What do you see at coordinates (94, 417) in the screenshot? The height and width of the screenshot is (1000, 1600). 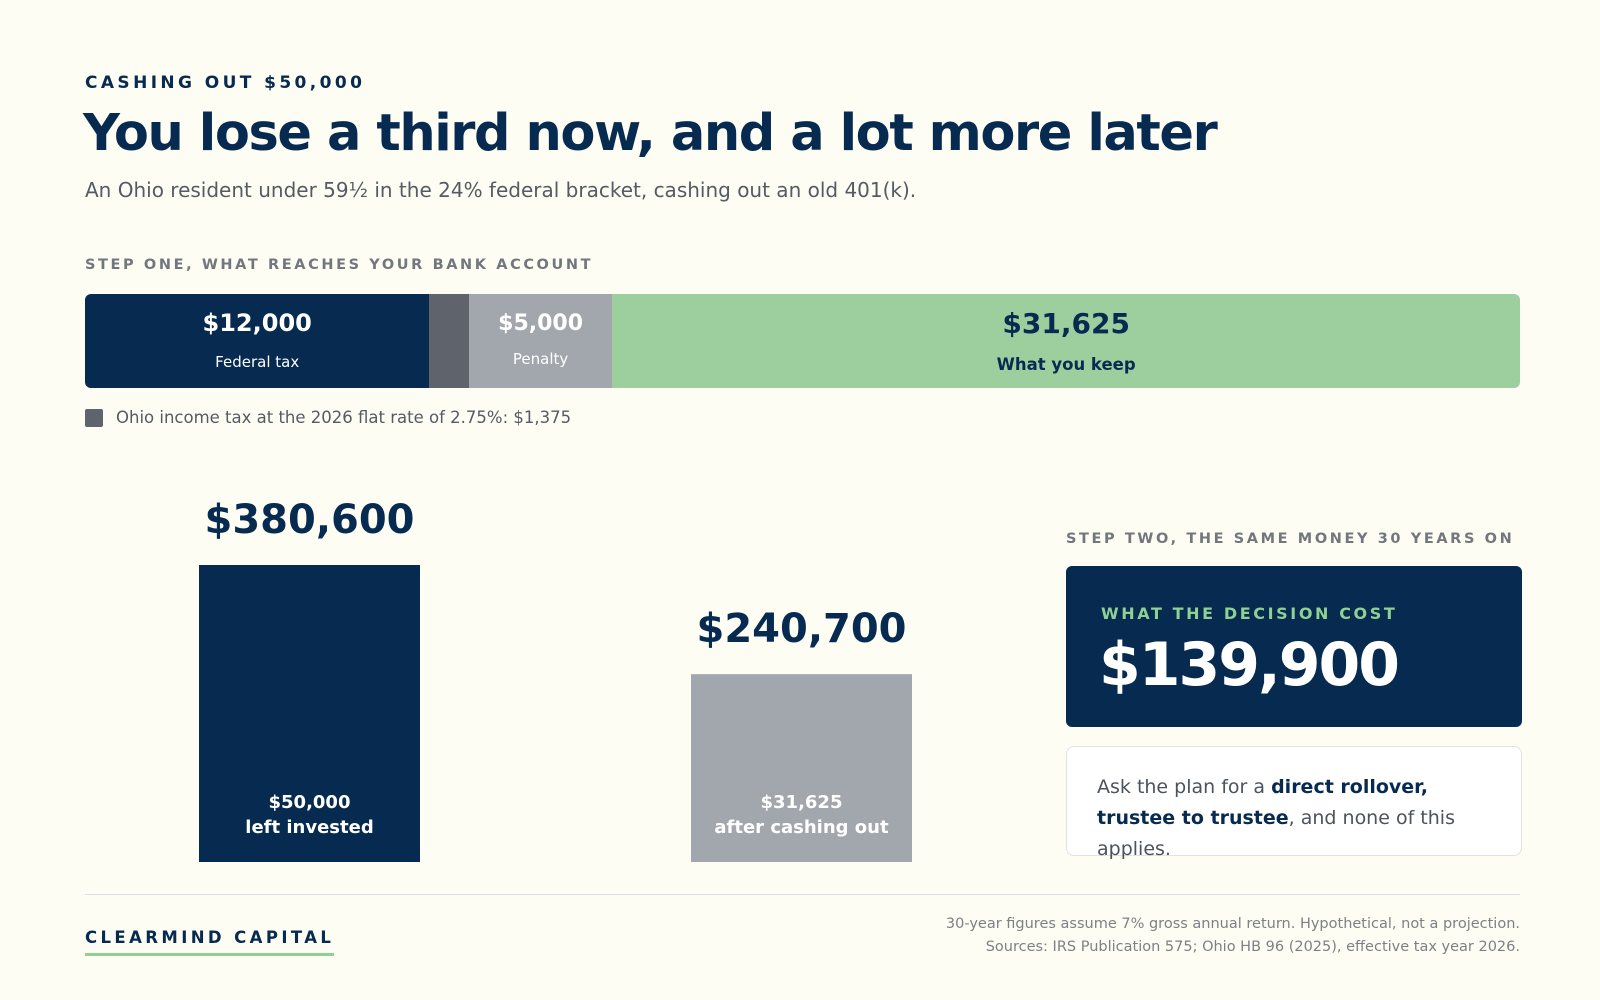 I see `legend-swatch` at bounding box center [94, 417].